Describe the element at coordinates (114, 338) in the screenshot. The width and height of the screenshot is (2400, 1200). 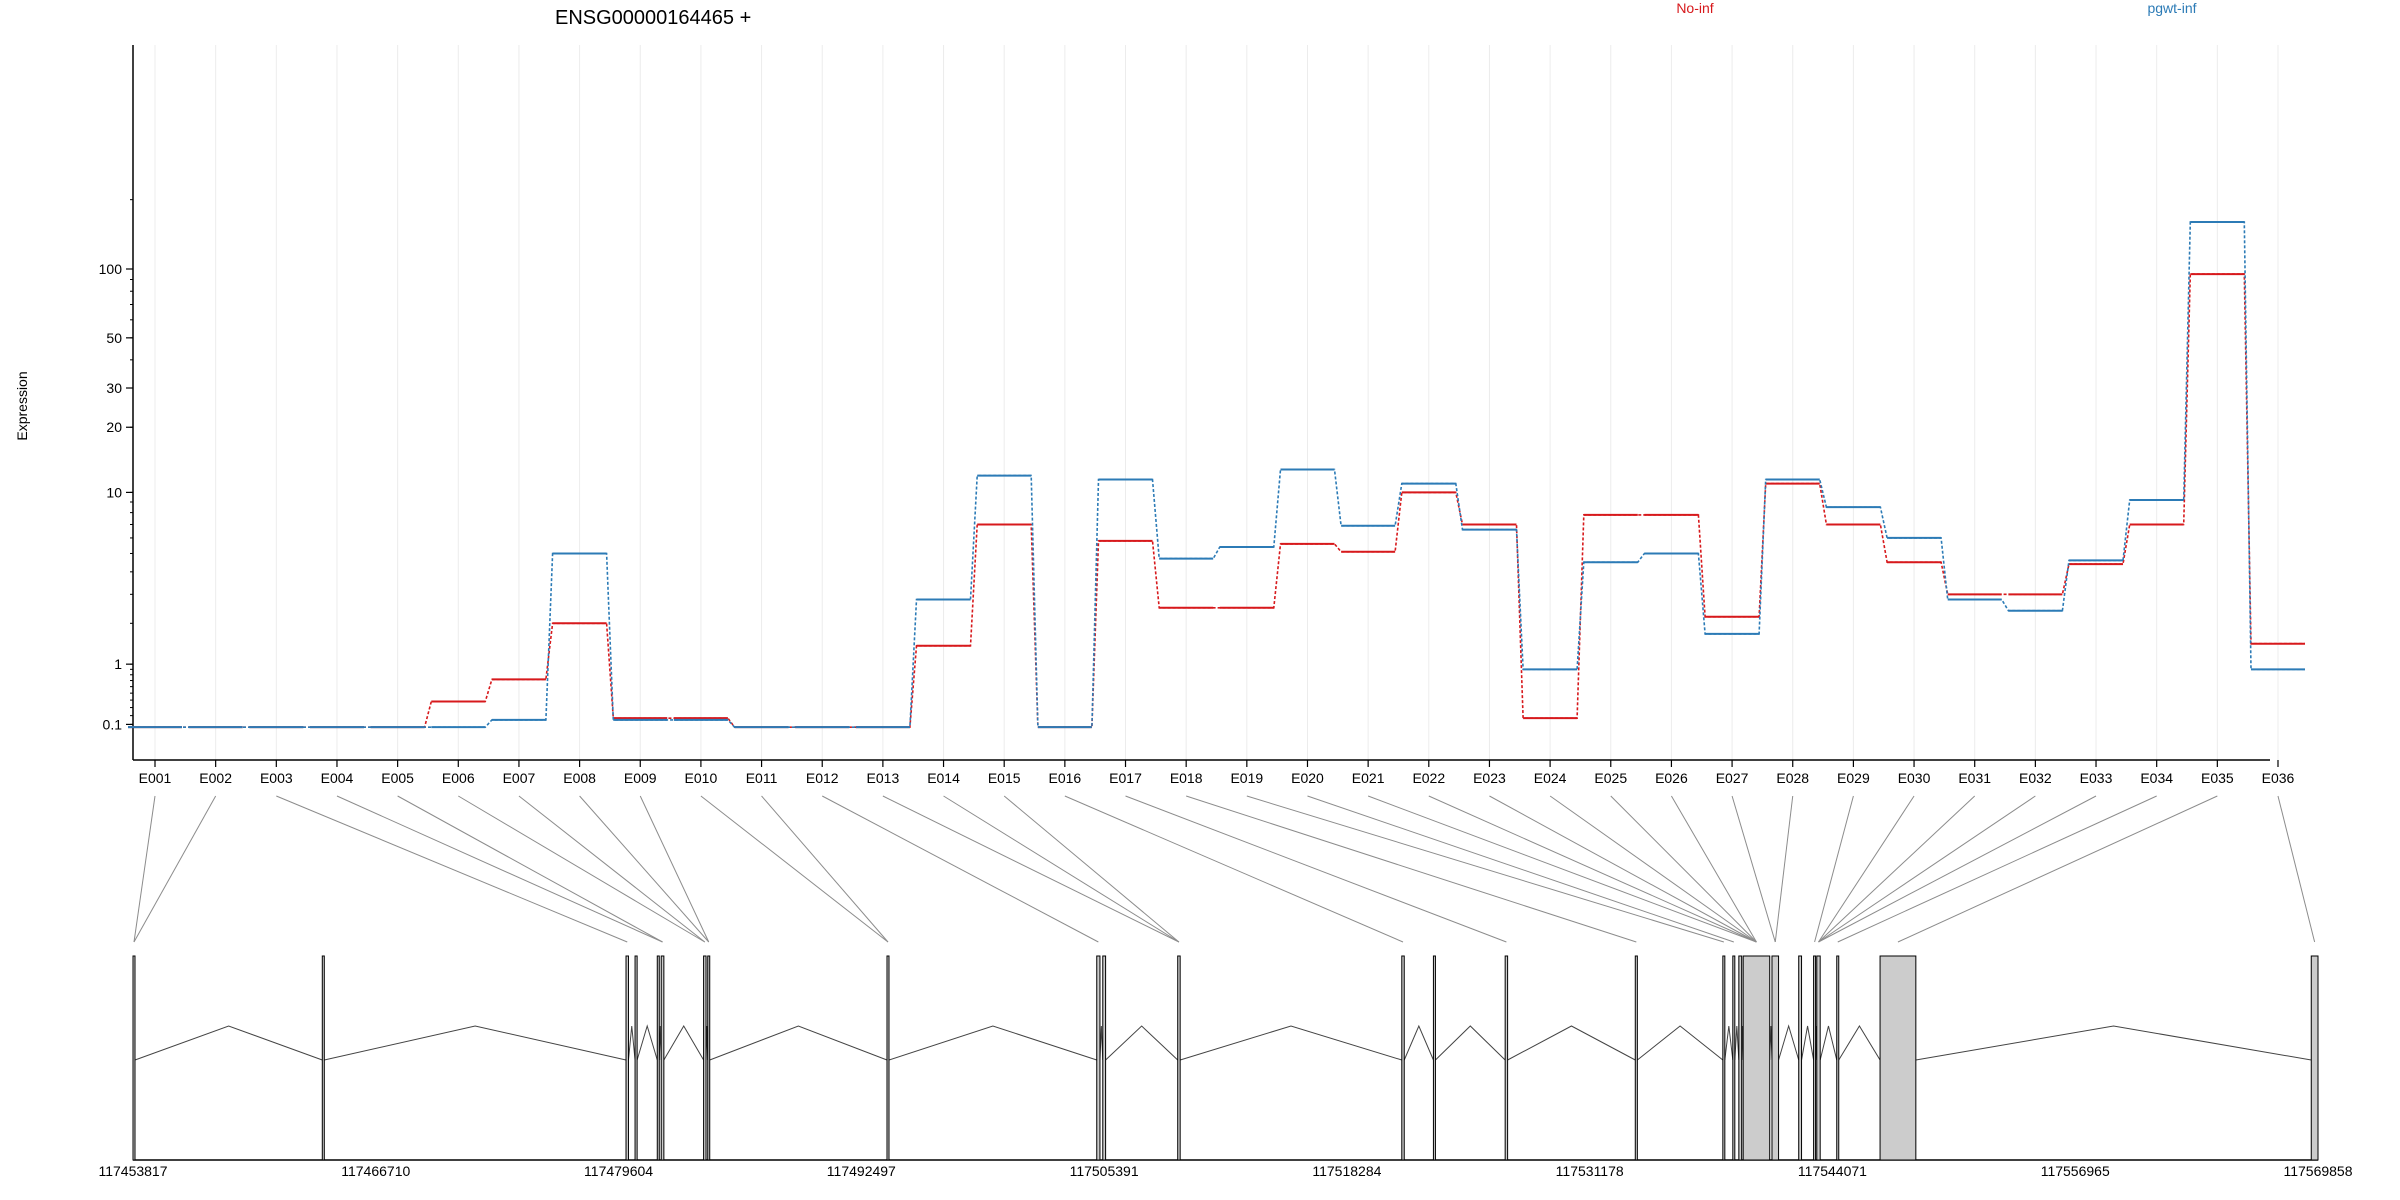
I see `y-tick-label-5: 50` at that location.